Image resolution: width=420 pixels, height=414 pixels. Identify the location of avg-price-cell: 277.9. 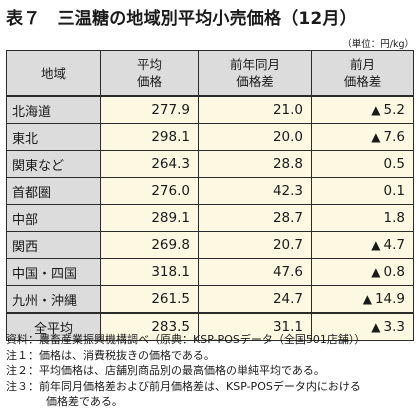
(149, 109).